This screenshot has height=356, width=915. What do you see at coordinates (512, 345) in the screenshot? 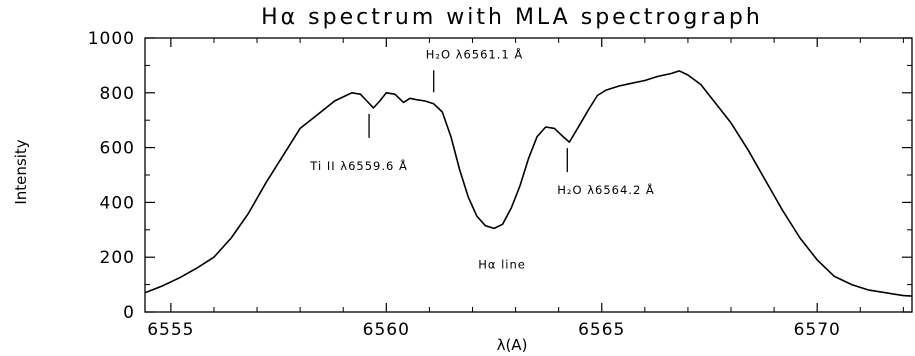
I see `x-axis-label: λ(A)` at bounding box center [512, 345].